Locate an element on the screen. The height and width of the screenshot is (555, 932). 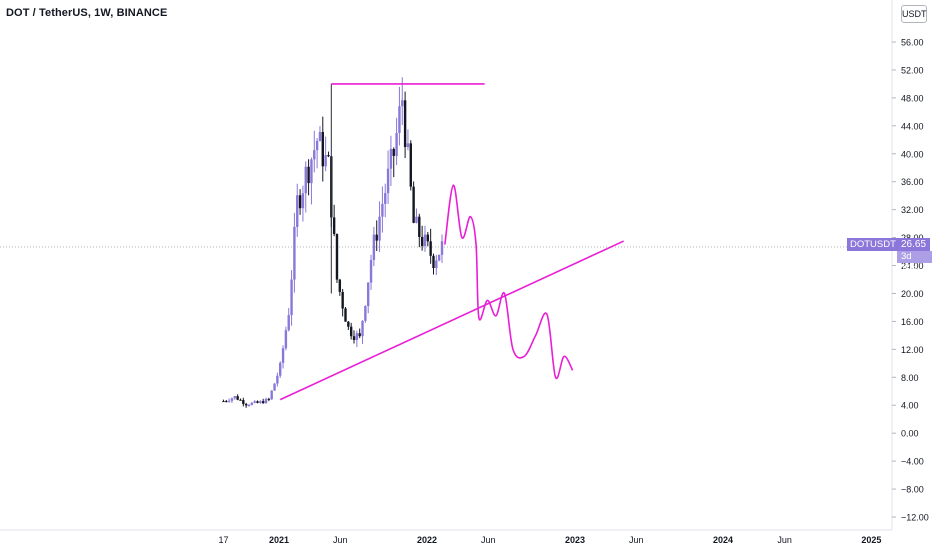
bar-countdown-label: 3d 19h is located at coordinates (914, 262).